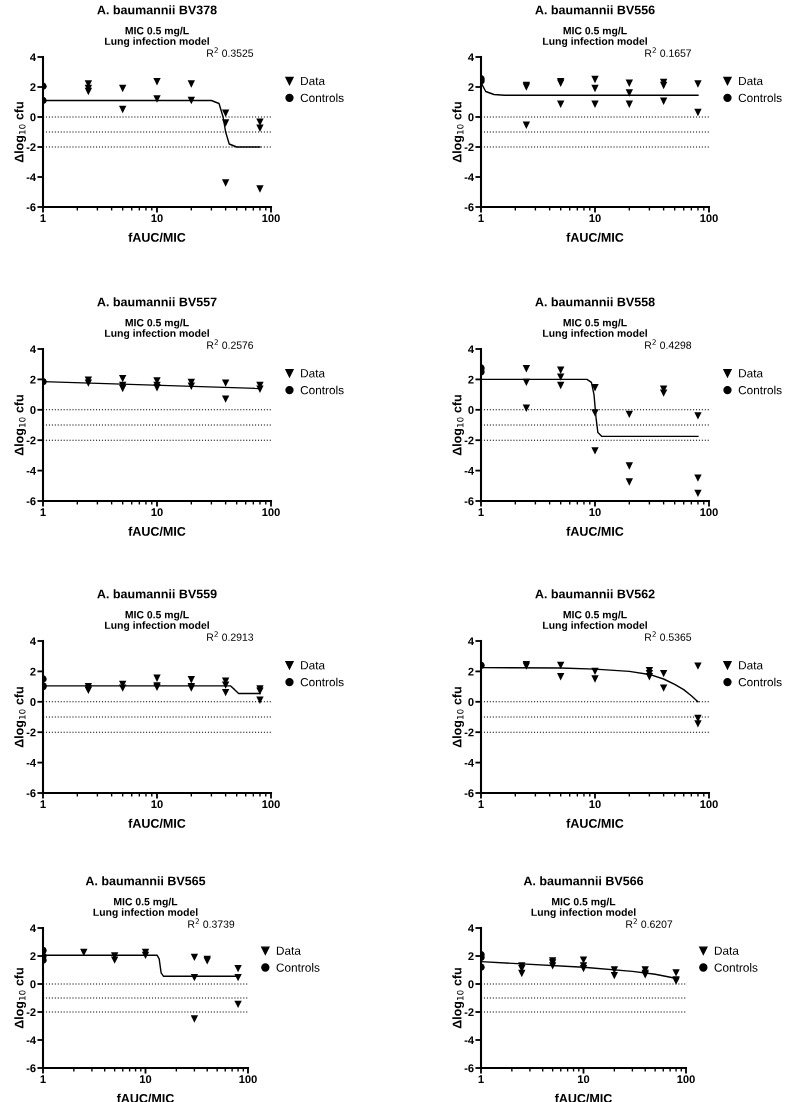 The width and height of the screenshot is (786, 1102). Describe the element at coordinates (157, 302) in the screenshot. I see `chart-title: A. baumannii BV557` at that location.